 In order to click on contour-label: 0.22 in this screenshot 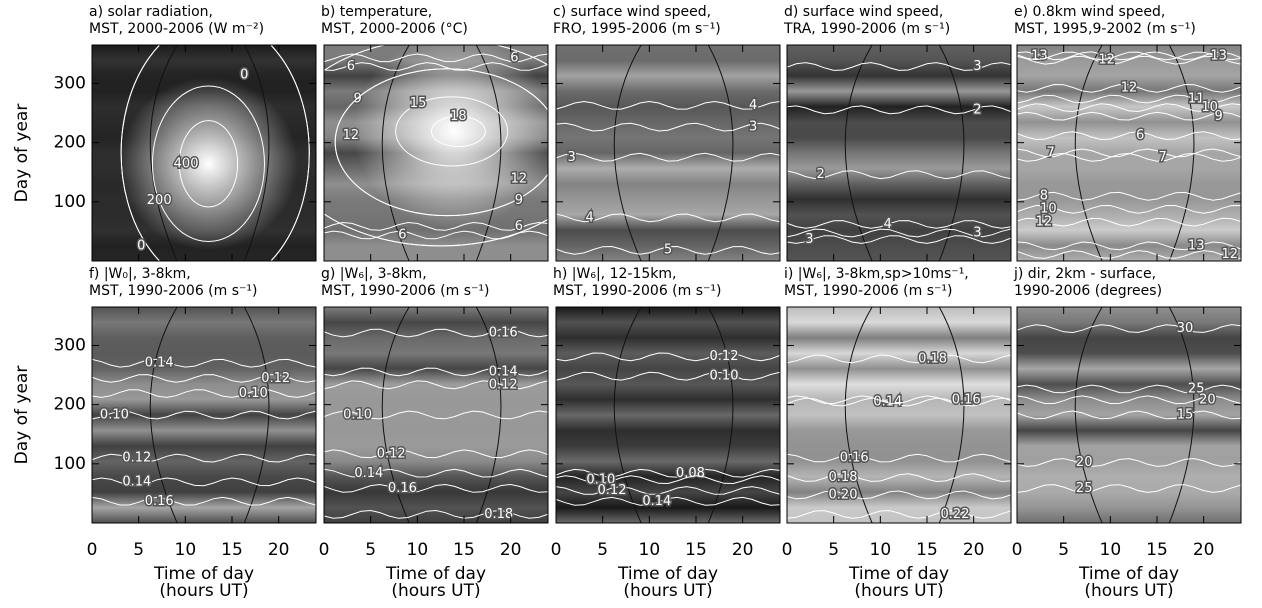, I will do `click(955, 514)`.